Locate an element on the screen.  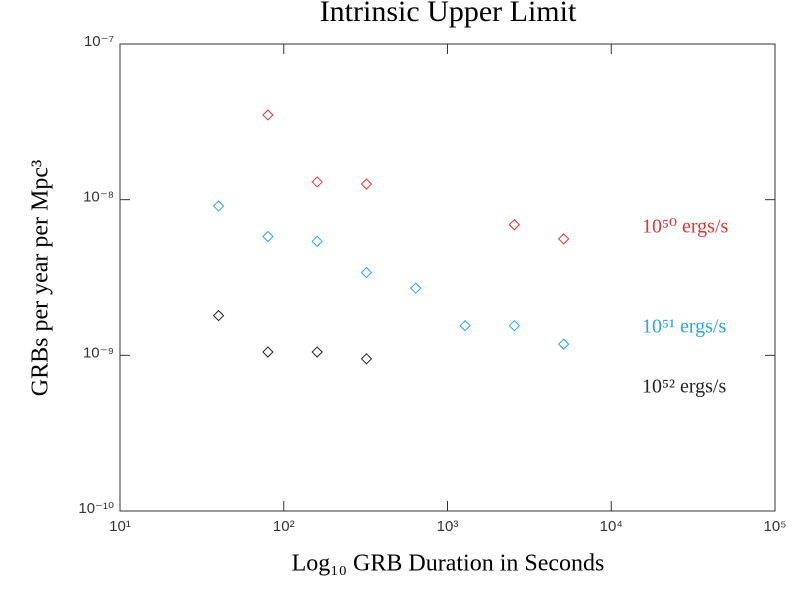
y-tick-label: 10⁻¹⁰ is located at coordinates (96, 508).